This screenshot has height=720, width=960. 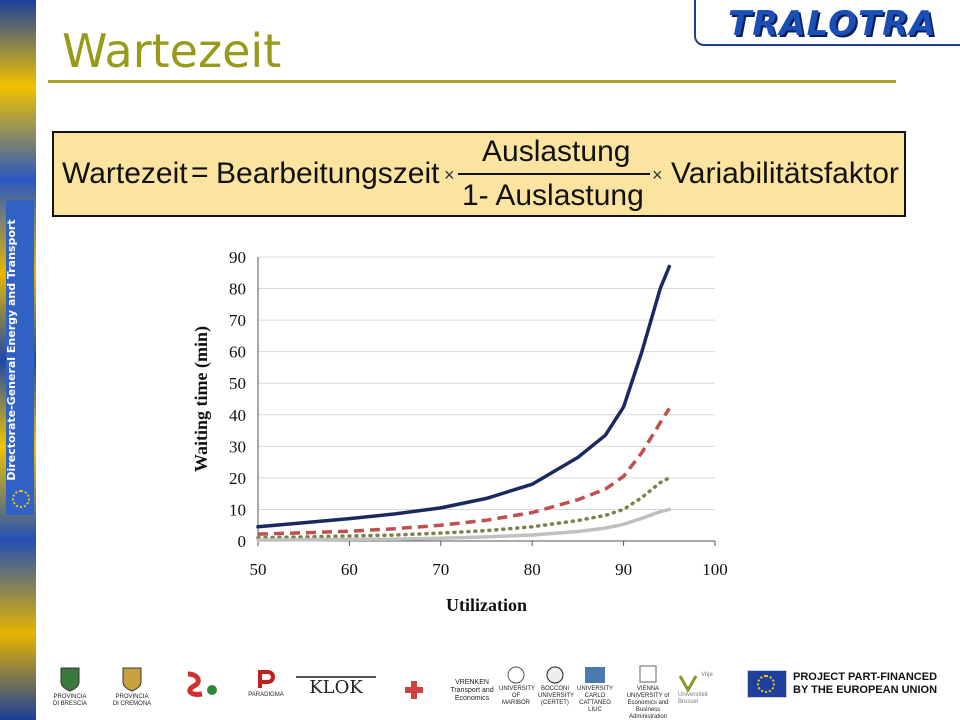 What do you see at coordinates (125, 173) in the screenshot?
I see `formula-lhs: Wartezeit` at bounding box center [125, 173].